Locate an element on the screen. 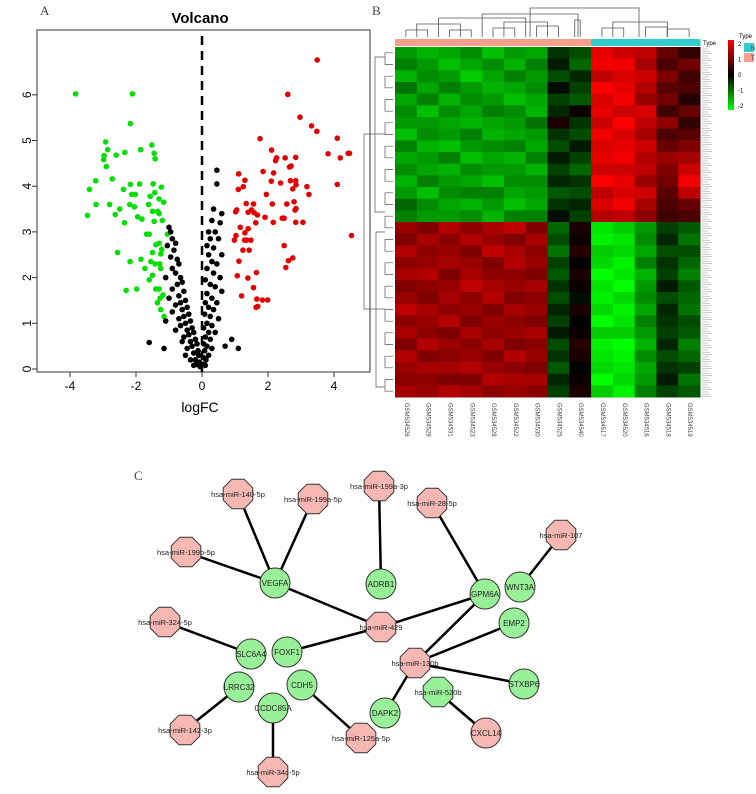  network-node: hsa-miR-28-5p is located at coordinates (432, 503).